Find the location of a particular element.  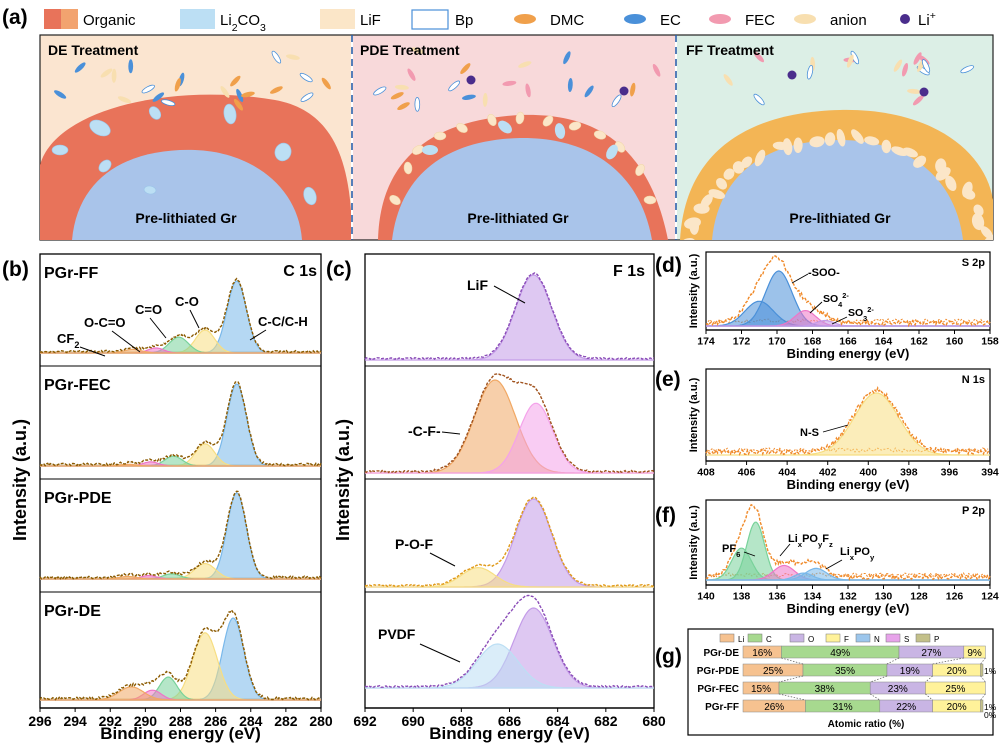

legend-label-p: P is located at coordinates (936, 639).